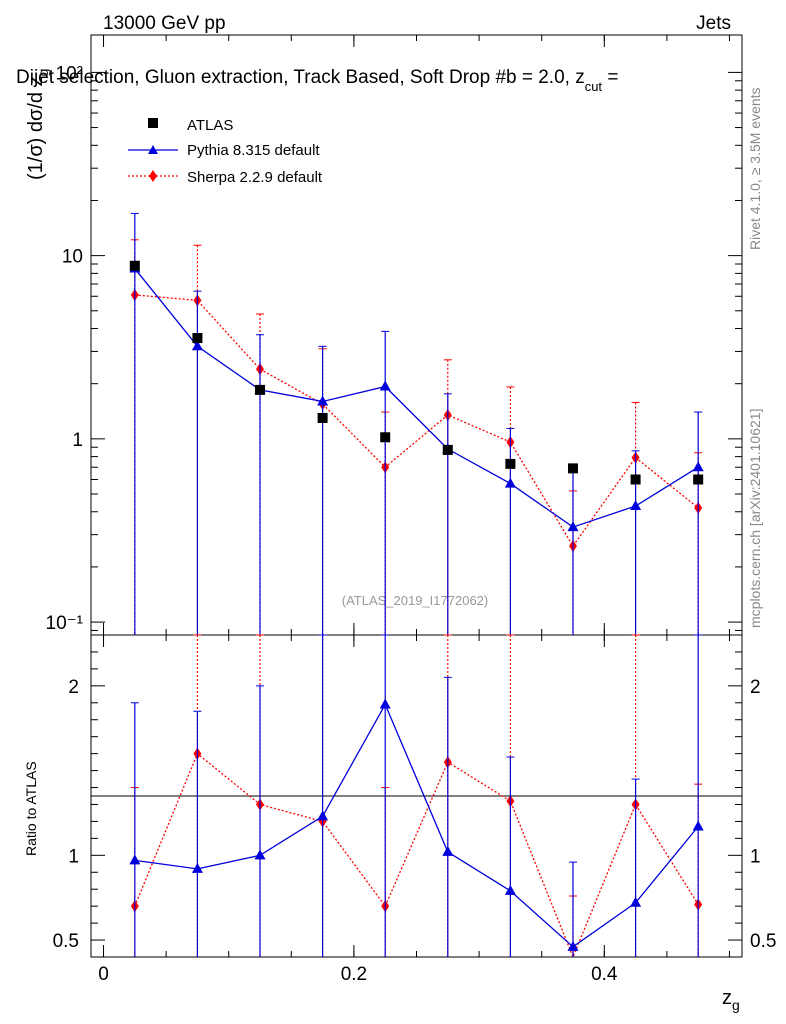  I want to click on x-axis-label: zg, so click(731, 1000).